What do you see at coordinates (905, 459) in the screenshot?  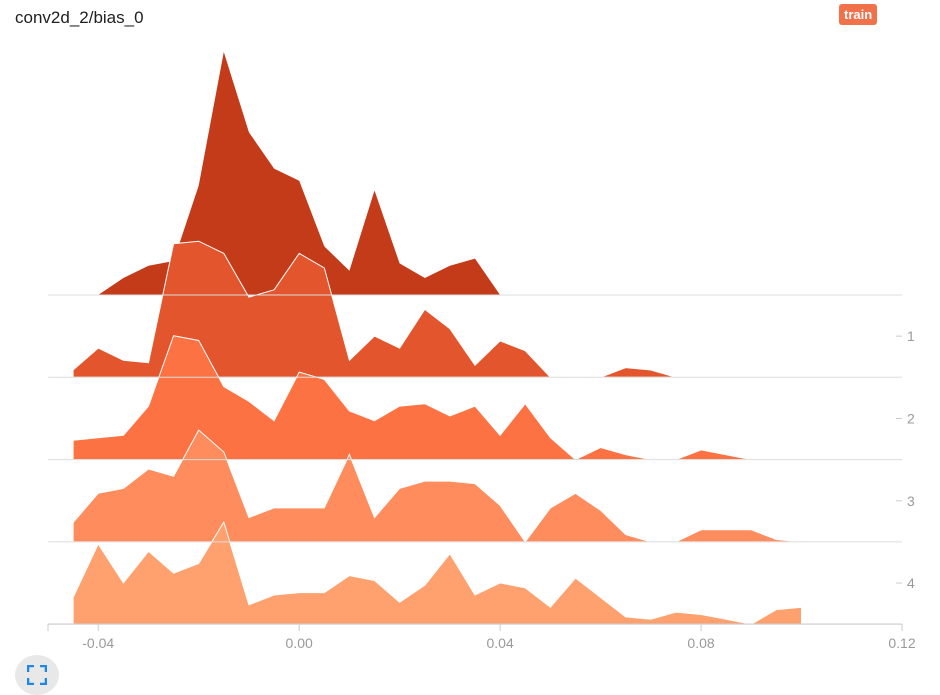 I see `y-axis: 1 2 3 4` at bounding box center [905, 459].